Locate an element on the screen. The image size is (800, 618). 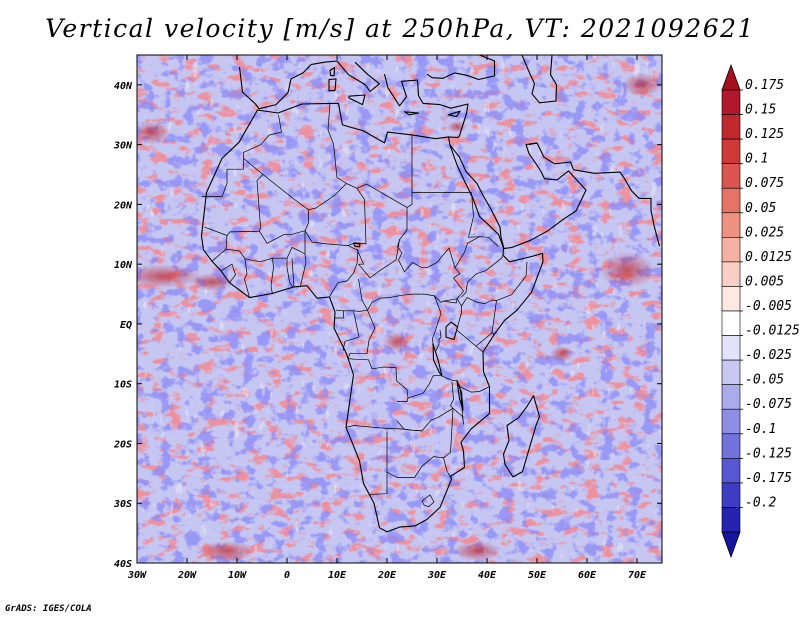
colorbar-label: -0.05 is located at coordinates (764, 380).